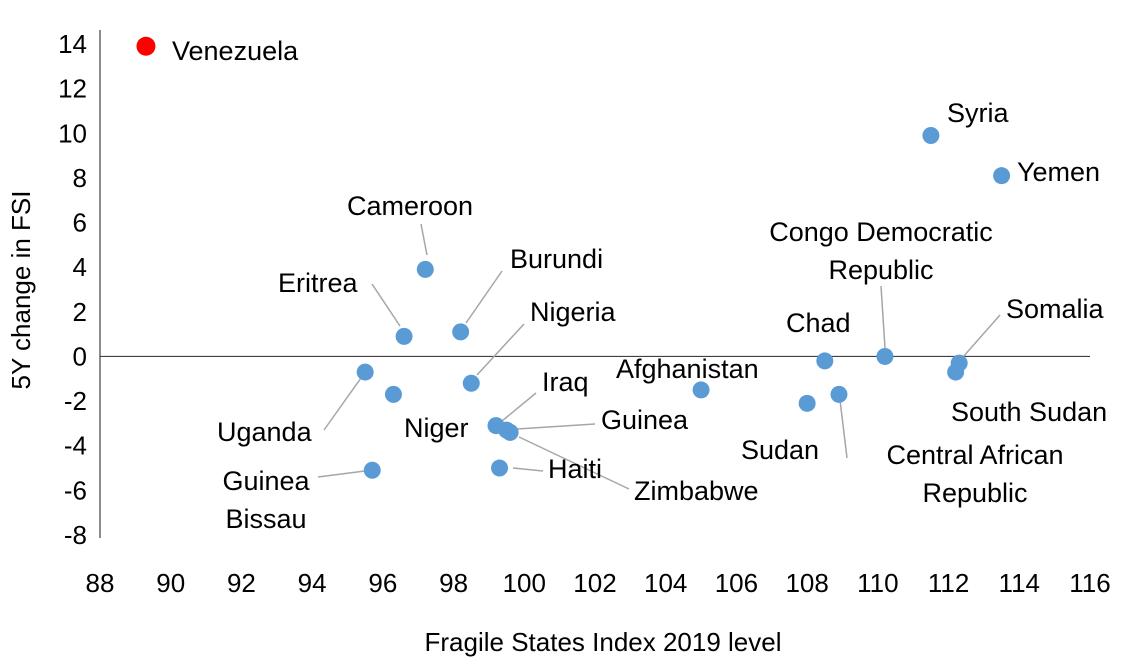 The width and height of the screenshot is (1140, 667). What do you see at coordinates (500, 468) in the screenshot?
I see `point-haiti` at bounding box center [500, 468].